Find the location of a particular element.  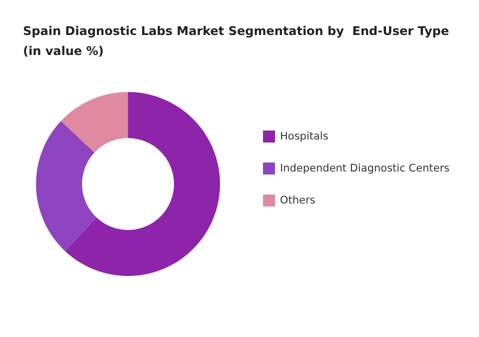

legend-label: Others is located at coordinates (298, 200).